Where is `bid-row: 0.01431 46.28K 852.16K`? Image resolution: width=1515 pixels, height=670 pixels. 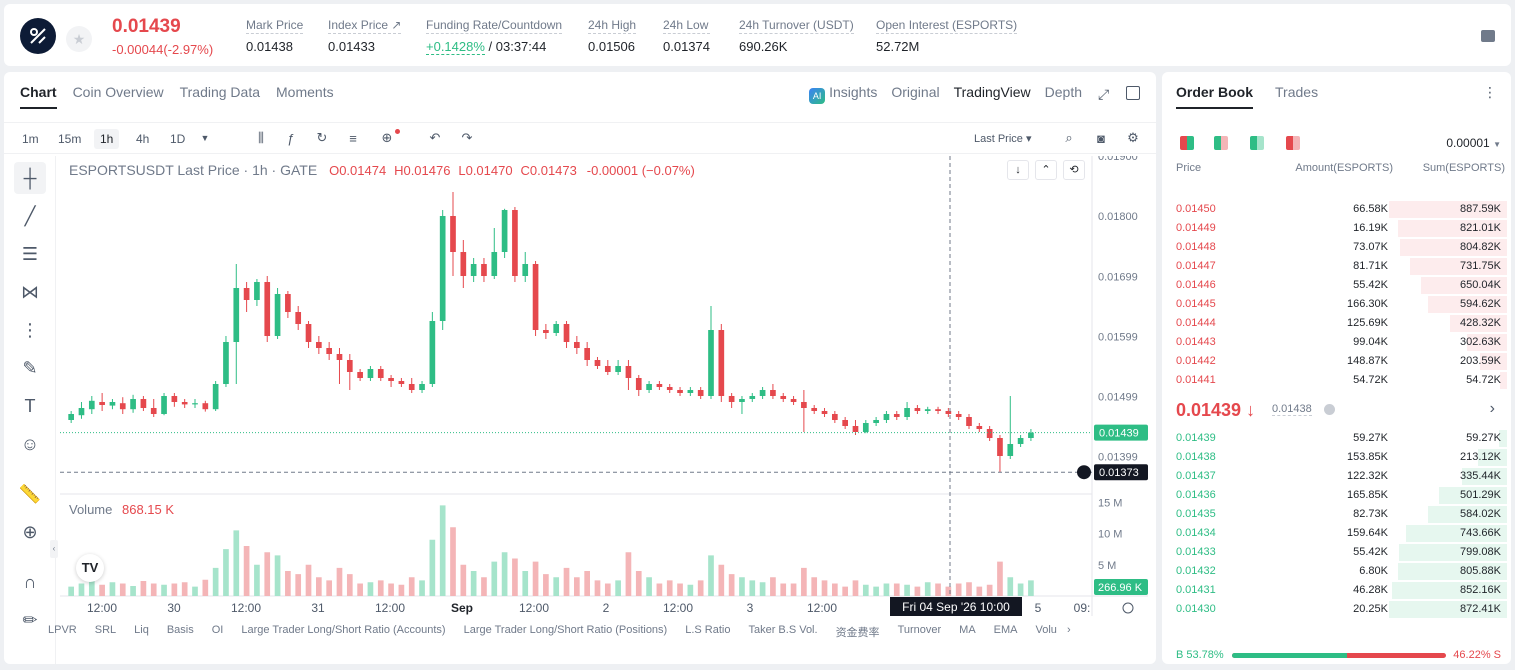
bid-row: 0.01431 46.28K 852.16K is located at coordinates (1336, 590).